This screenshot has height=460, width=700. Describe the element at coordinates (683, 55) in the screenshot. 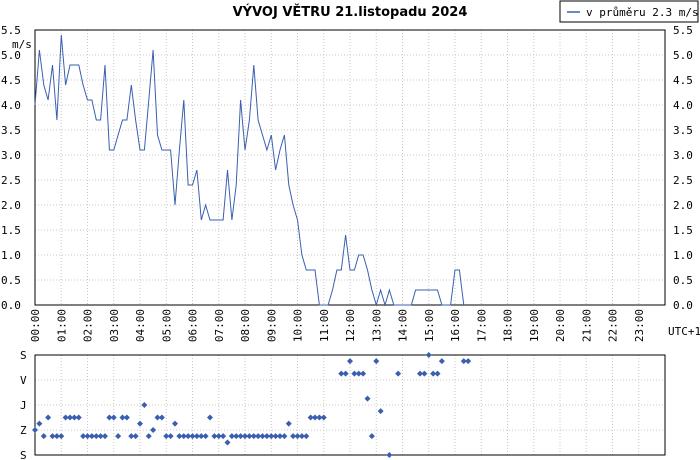

I see `speed-y-tick-label-right: 5.0` at that location.